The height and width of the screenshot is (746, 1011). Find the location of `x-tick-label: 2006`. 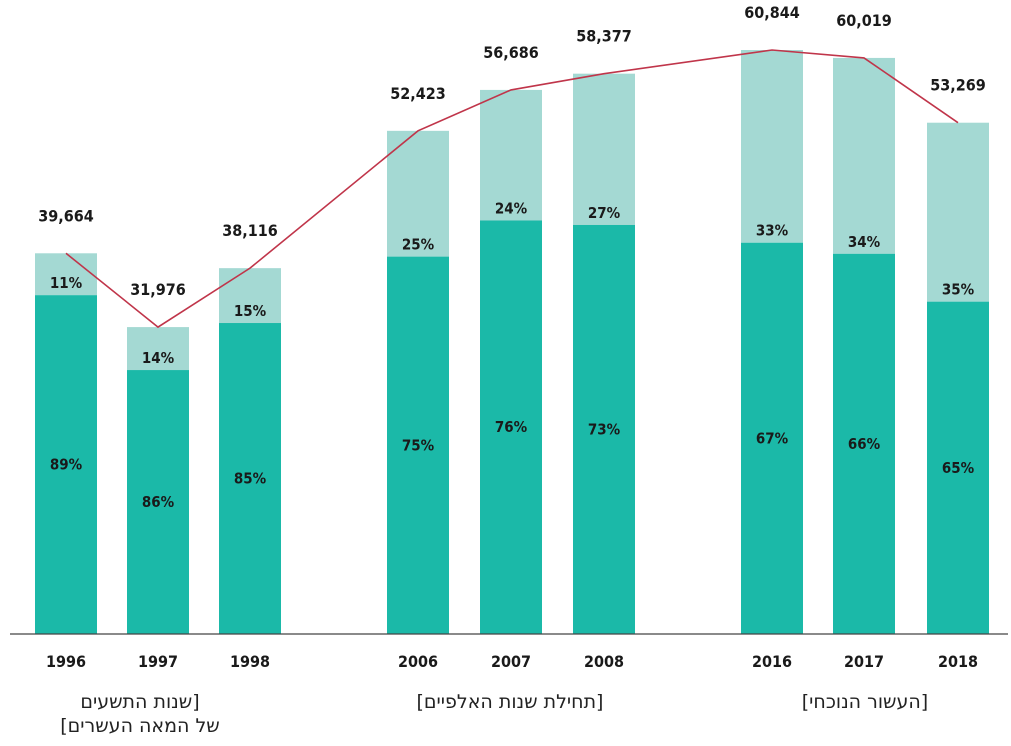

x-tick-label: 2006 is located at coordinates (418, 661).